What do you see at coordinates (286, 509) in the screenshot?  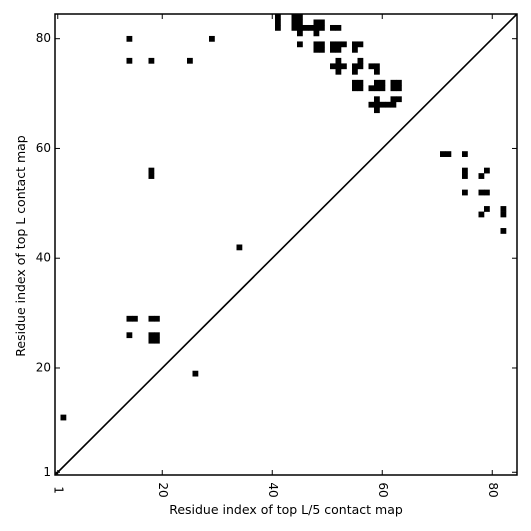 I see `x-axis-label: Residue index of top L/5 contact map` at bounding box center [286, 509].